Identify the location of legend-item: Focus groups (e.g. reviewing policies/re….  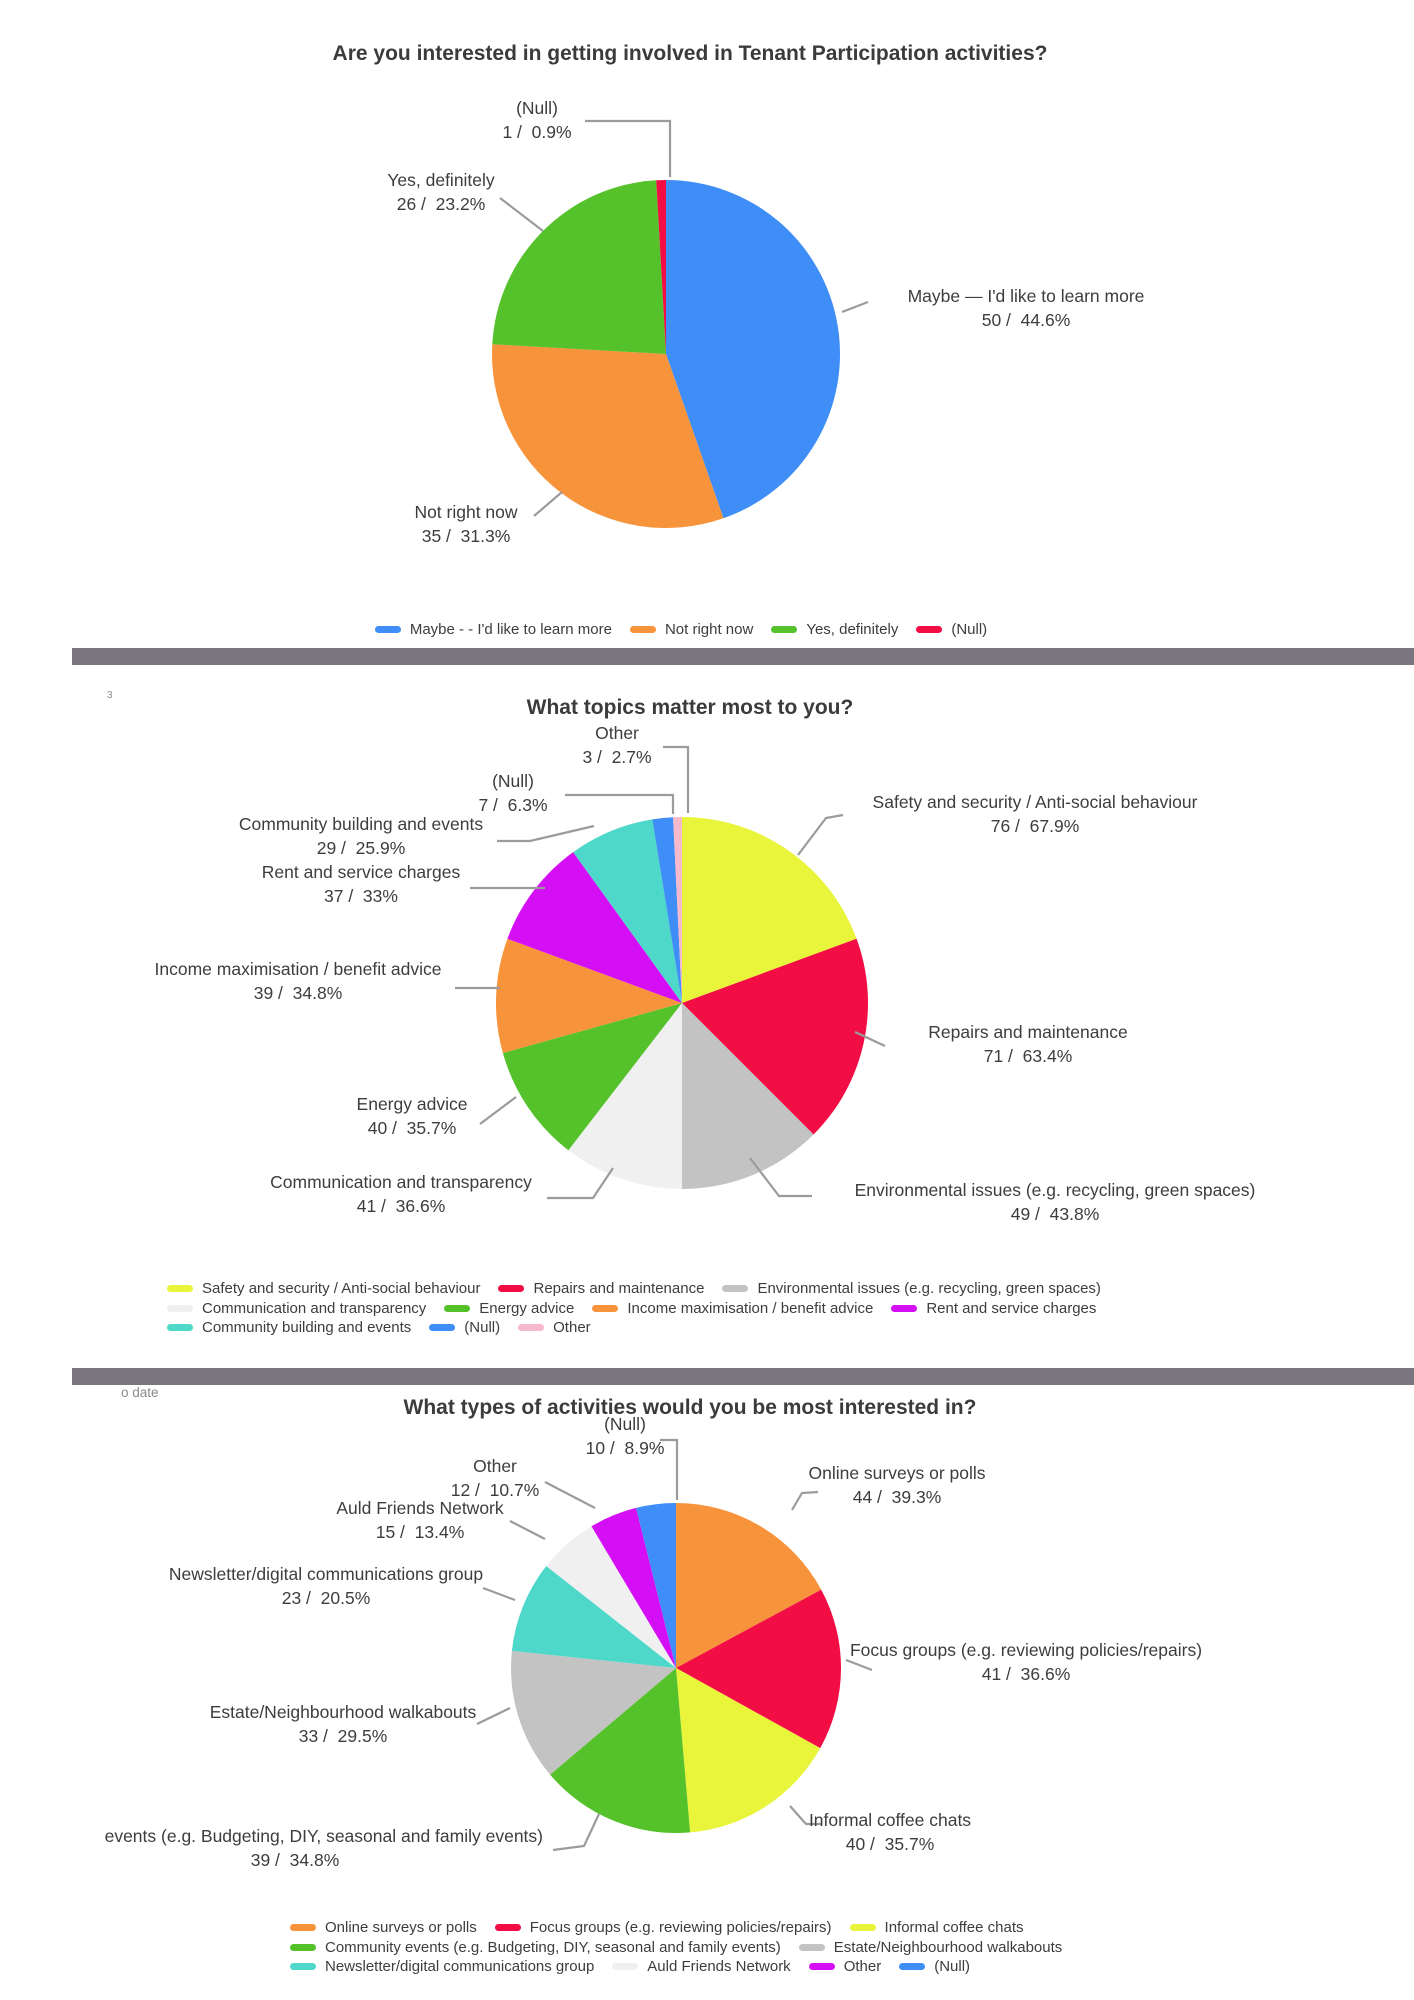
(663, 1928).